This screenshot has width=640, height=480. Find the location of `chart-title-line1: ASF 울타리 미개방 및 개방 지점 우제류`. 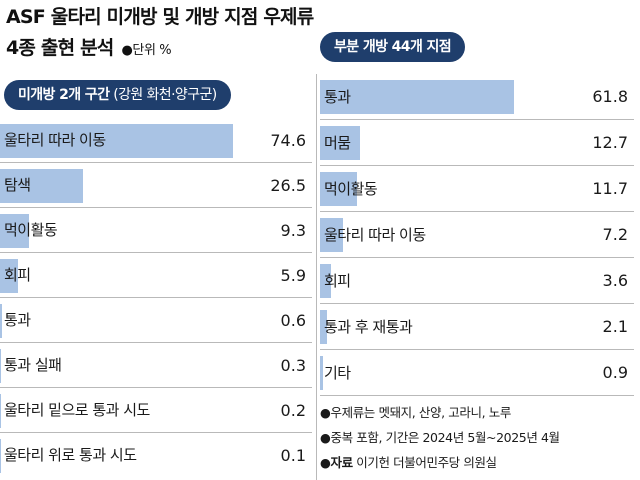

chart-title-line1: ASF 울타리 미개방 및 개방 지점 우제류 is located at coordinates (160, 17).